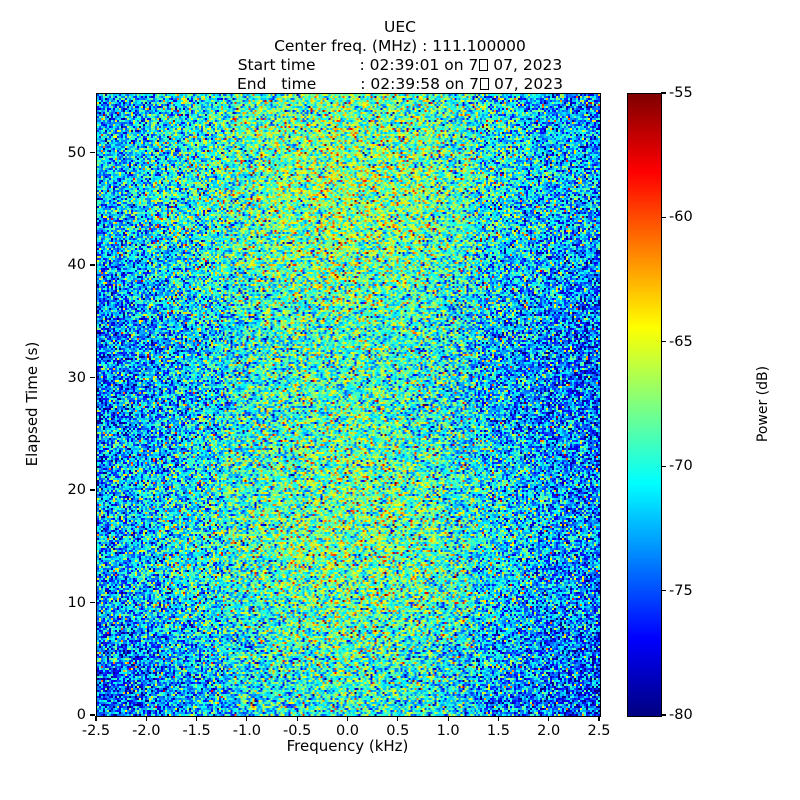 This screenshot has height=800, width=800. Describe the element at coordinates (549, 731) in the screenshot. I see `x-tick-label: 2.0` at that location.